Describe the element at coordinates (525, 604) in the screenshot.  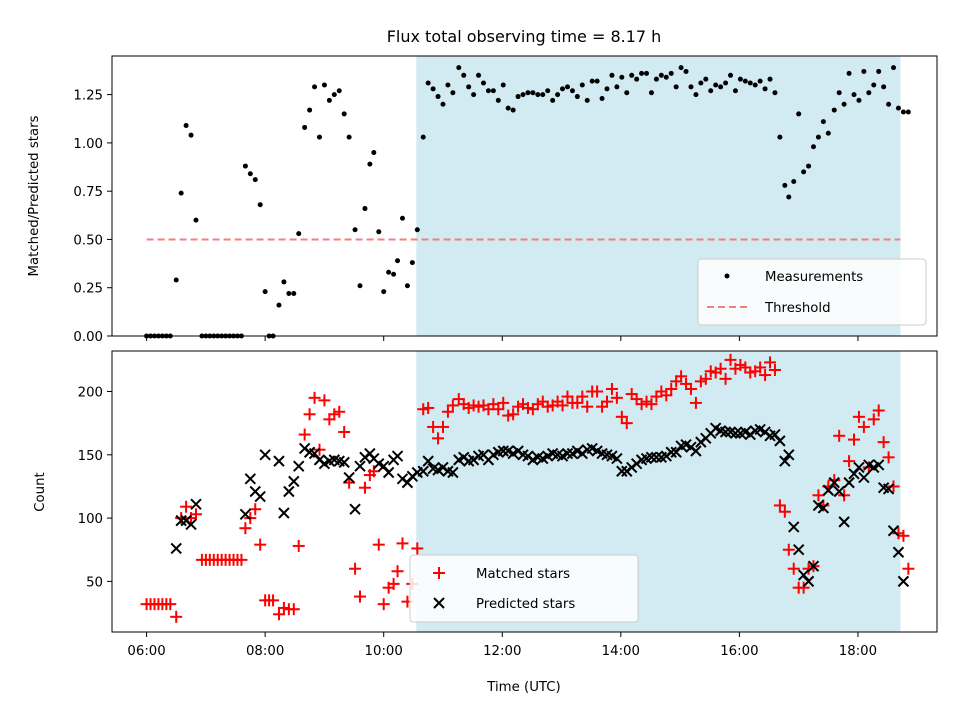
I see `legend-label-predicted: Predicted stars` at that location.